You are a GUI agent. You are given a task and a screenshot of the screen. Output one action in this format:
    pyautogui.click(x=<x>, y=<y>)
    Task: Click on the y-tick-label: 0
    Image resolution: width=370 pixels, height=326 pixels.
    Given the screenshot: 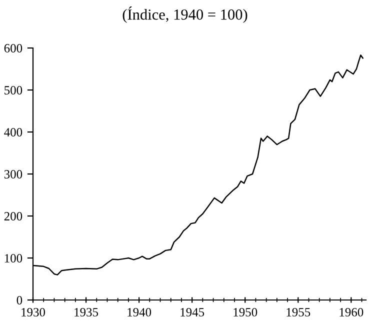 What is the action you would take?
    pyautogui.click(x=19, y=300)
    